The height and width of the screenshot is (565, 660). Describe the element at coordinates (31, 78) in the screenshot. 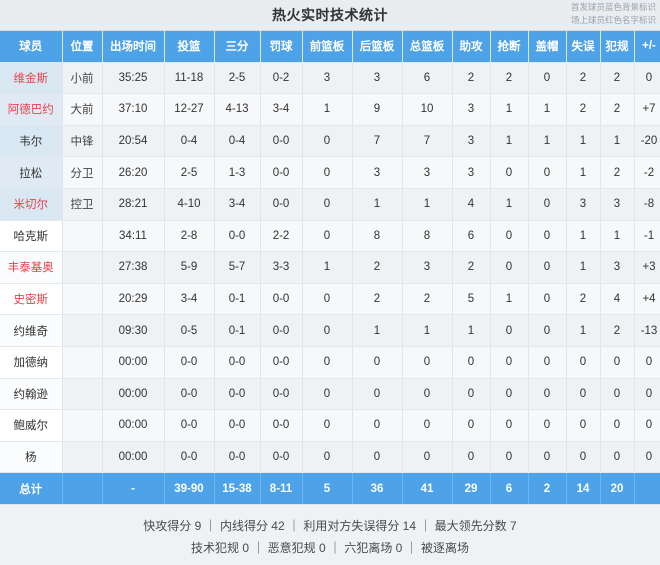

I see `player-name-cell: 维金斯` at that location.